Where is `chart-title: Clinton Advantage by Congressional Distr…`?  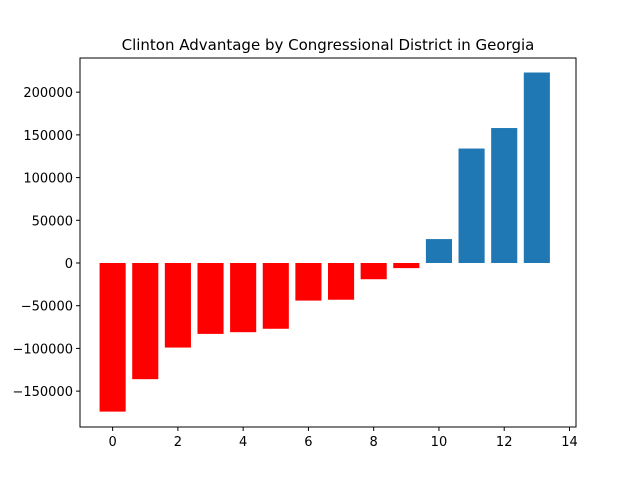 chart-title: Clinton Advantage by Congressional Distr… is located at coordinates (328, 45).